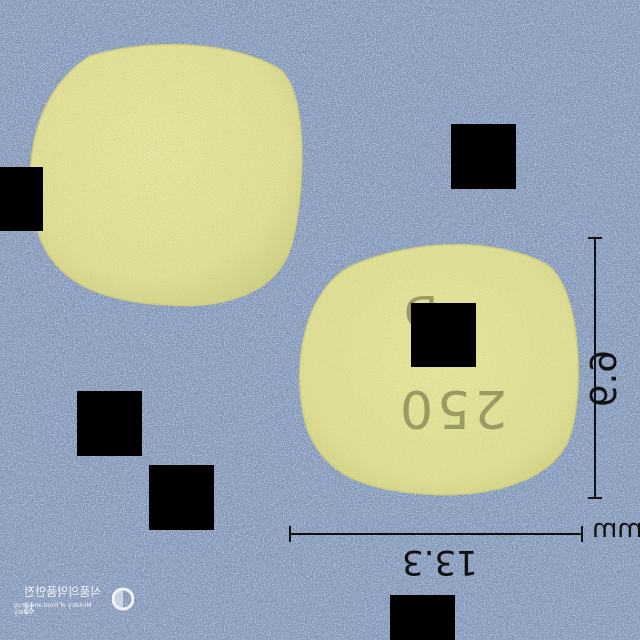 The height and width of the screenshot is (640, 640). I want to click on watermark-english: Ministry of Food and Drug Safety, so click(53, 609).